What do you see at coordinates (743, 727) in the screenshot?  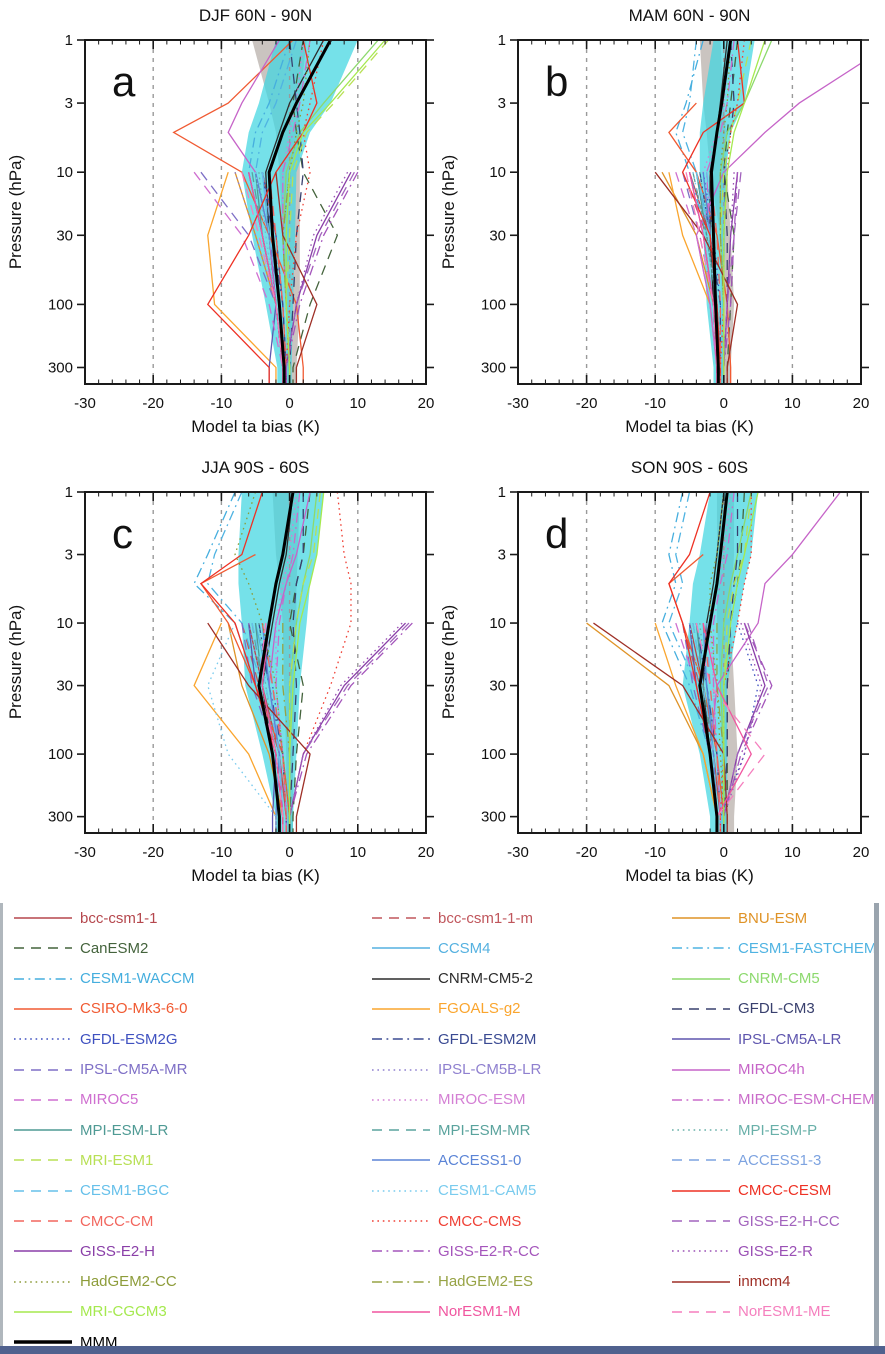 I see `series-GISS-E2-R` at bounding box center [743, 727].